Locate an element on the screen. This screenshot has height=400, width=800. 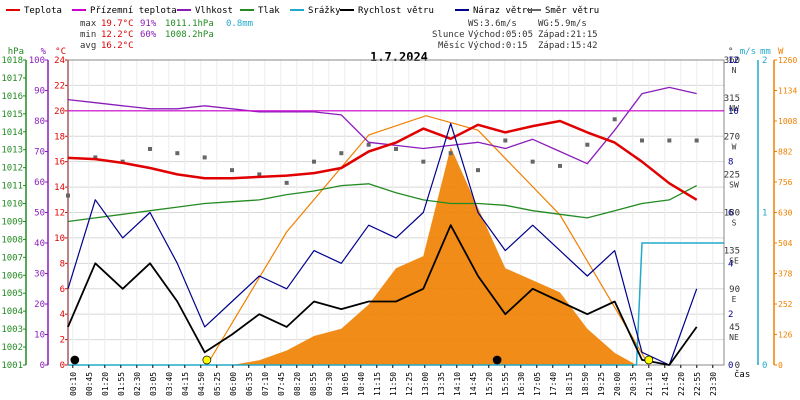
solar-axis-unit: W is located at coordinates (781, 52).